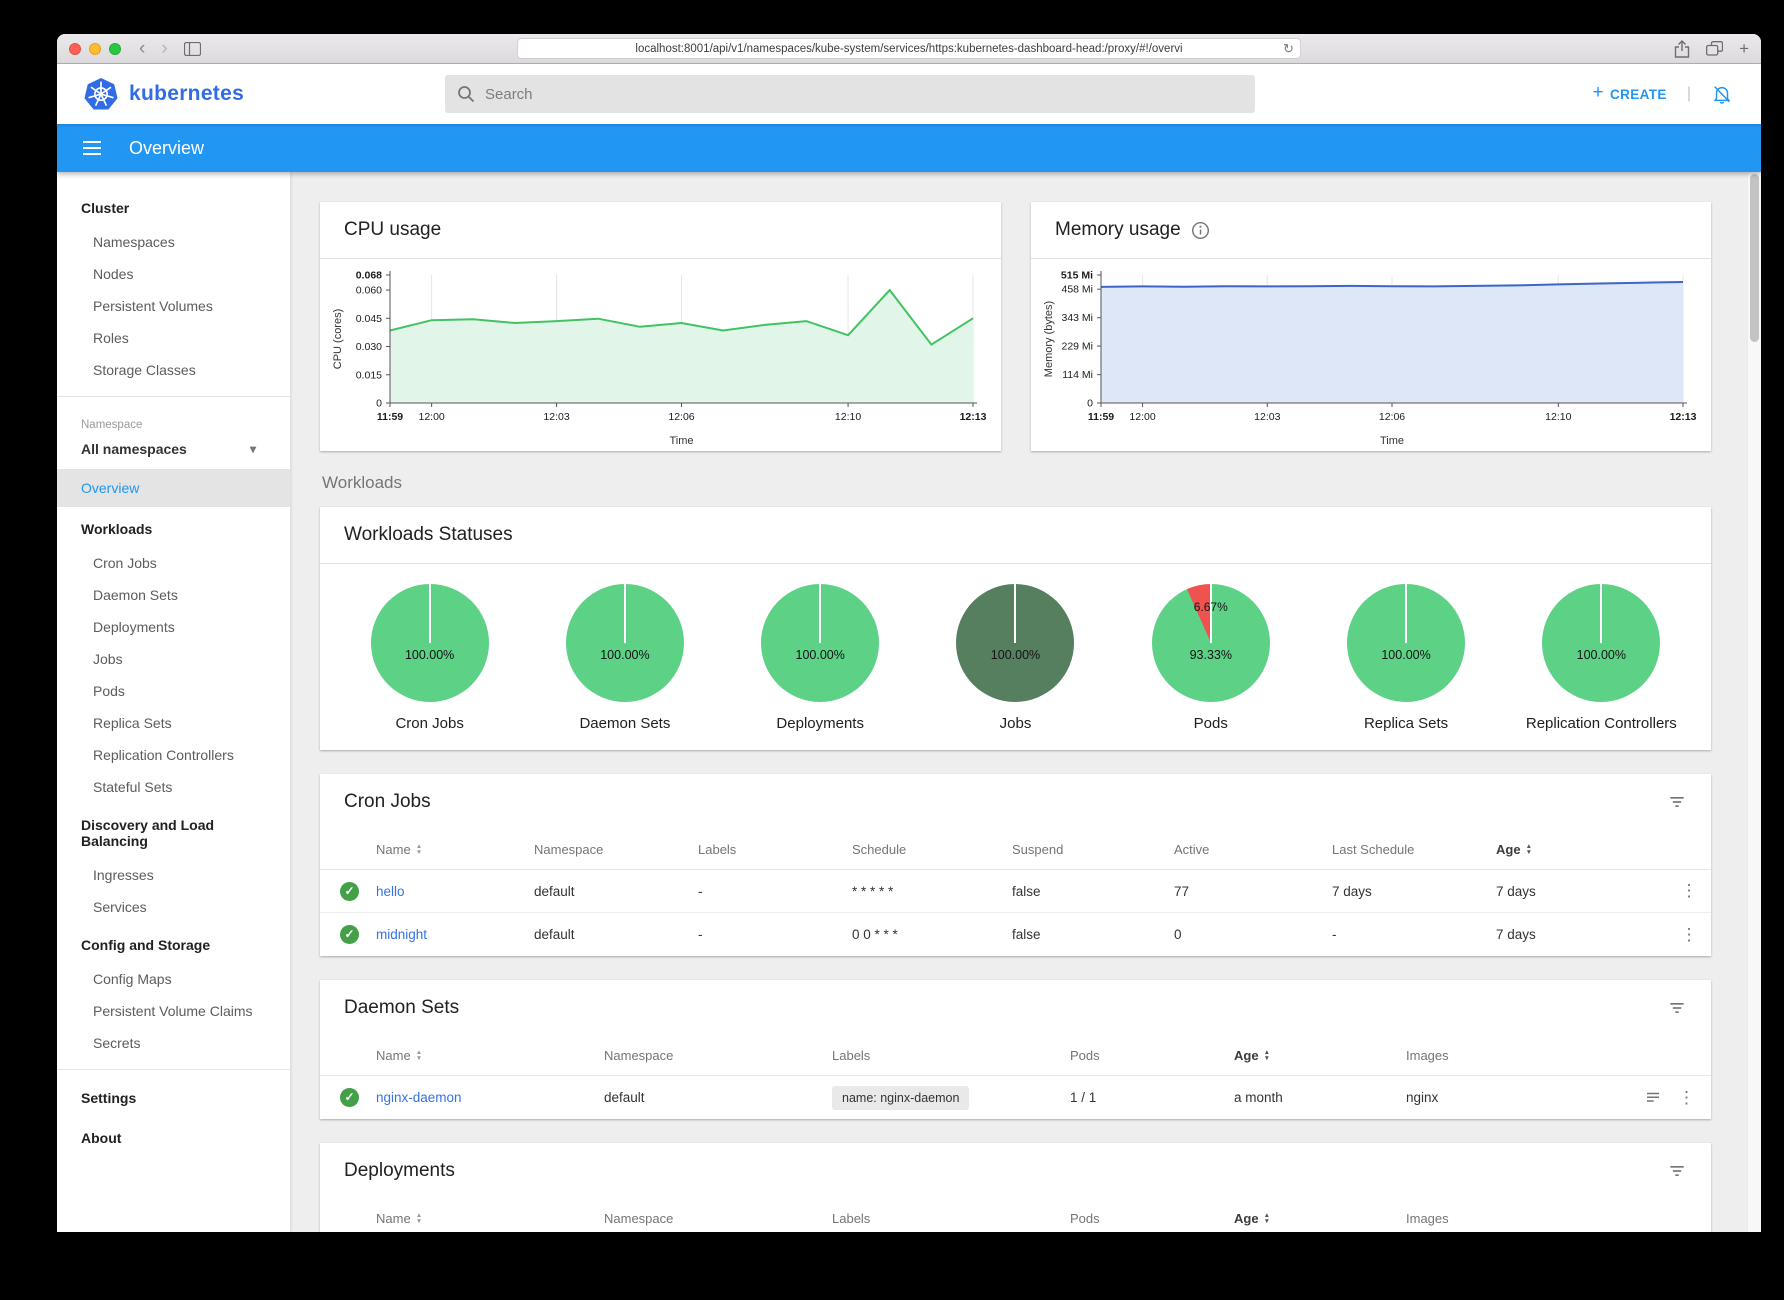 The image size is (1784, 1300). Describe the element at coordinates (120, 907) in the screenshot. I see `sidebar-item-services: Services` at that location.